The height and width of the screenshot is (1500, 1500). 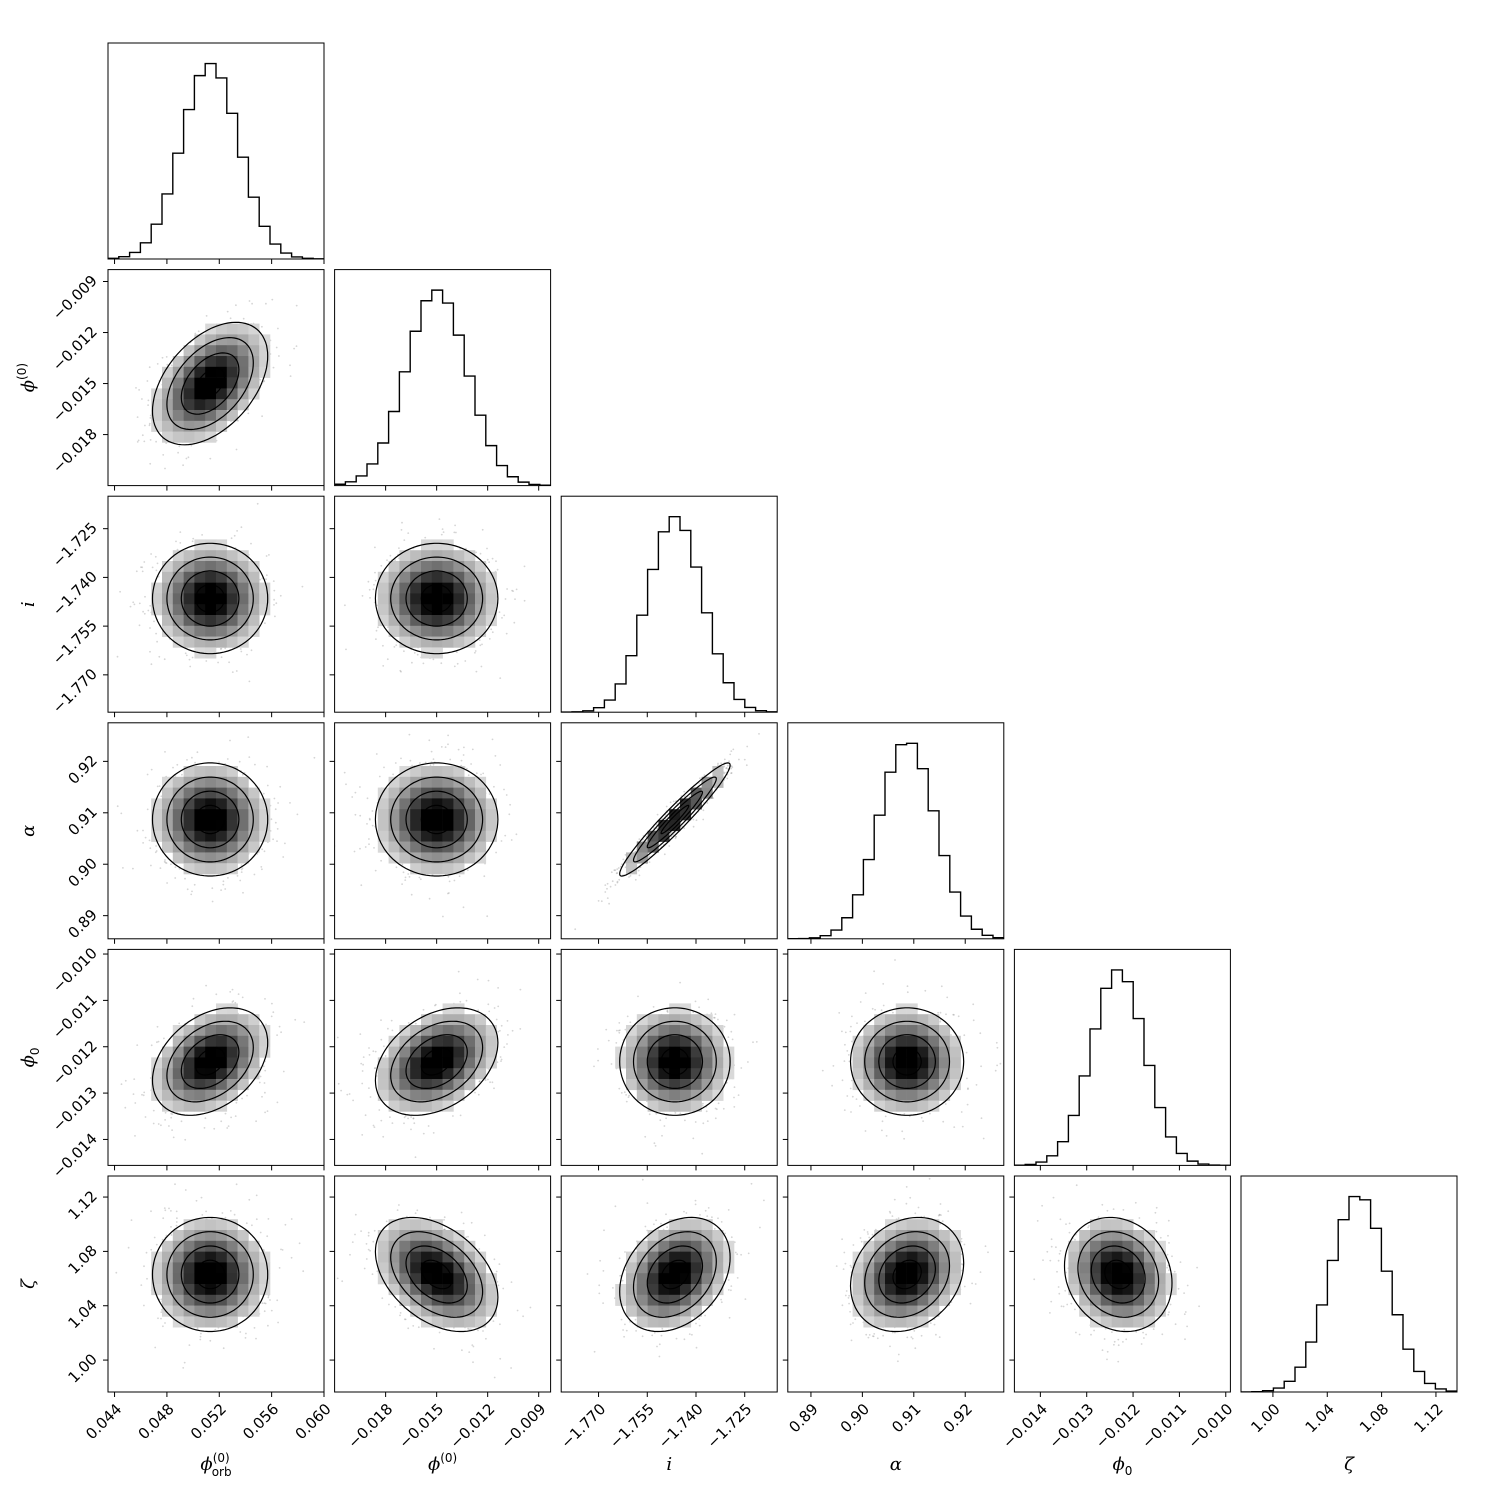 What do you see at coordinates (803, 1418) in the screenshot?
I see `x-tick-label-alpha: 0.89` at bounding box center [803, 1418].